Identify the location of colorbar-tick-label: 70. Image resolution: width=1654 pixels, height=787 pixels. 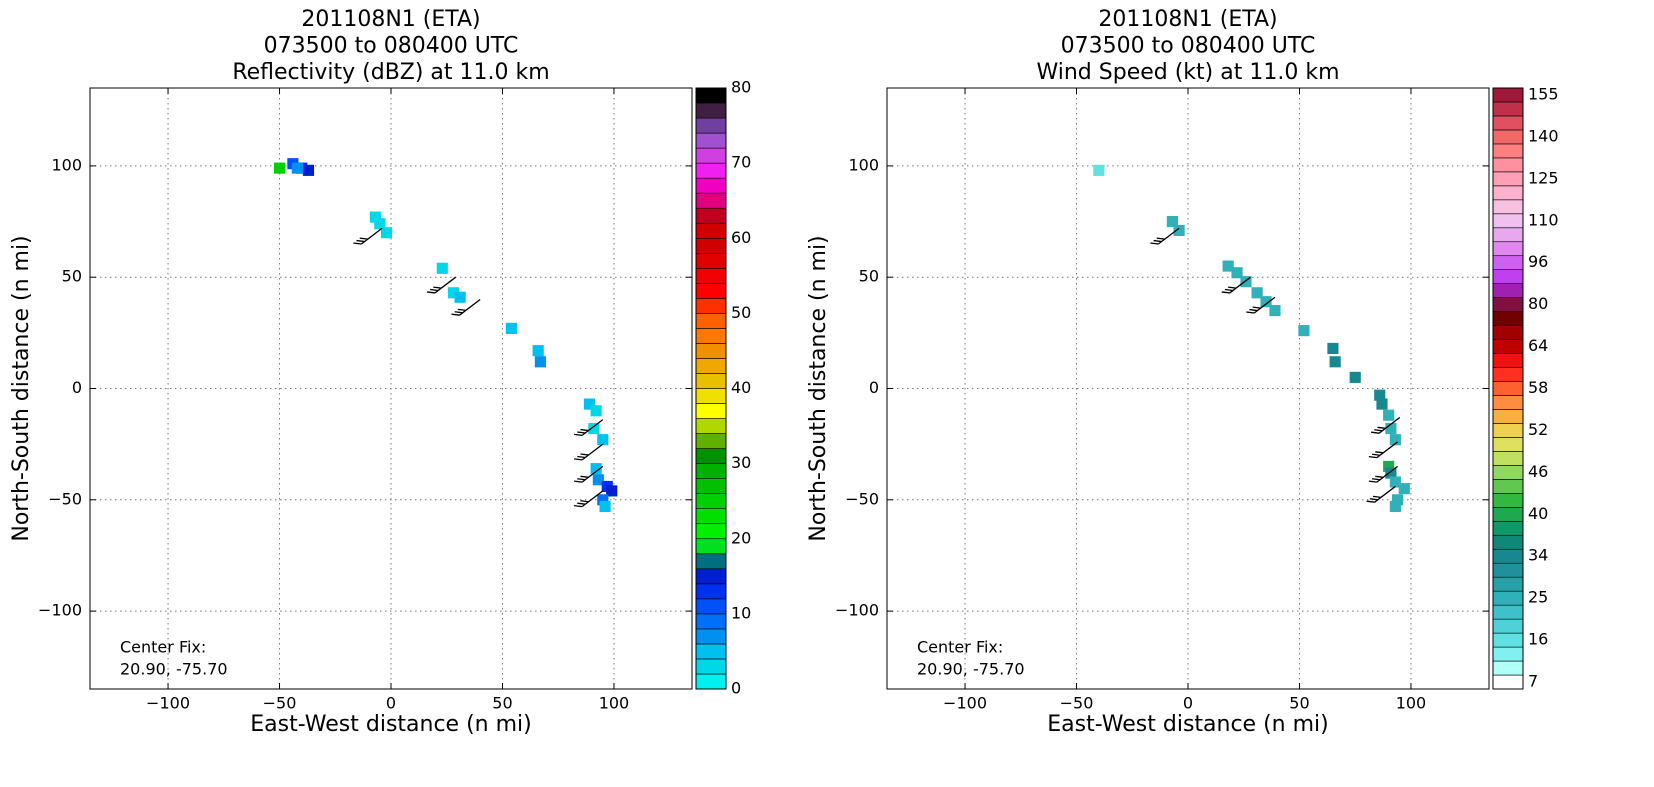
(741, 162).